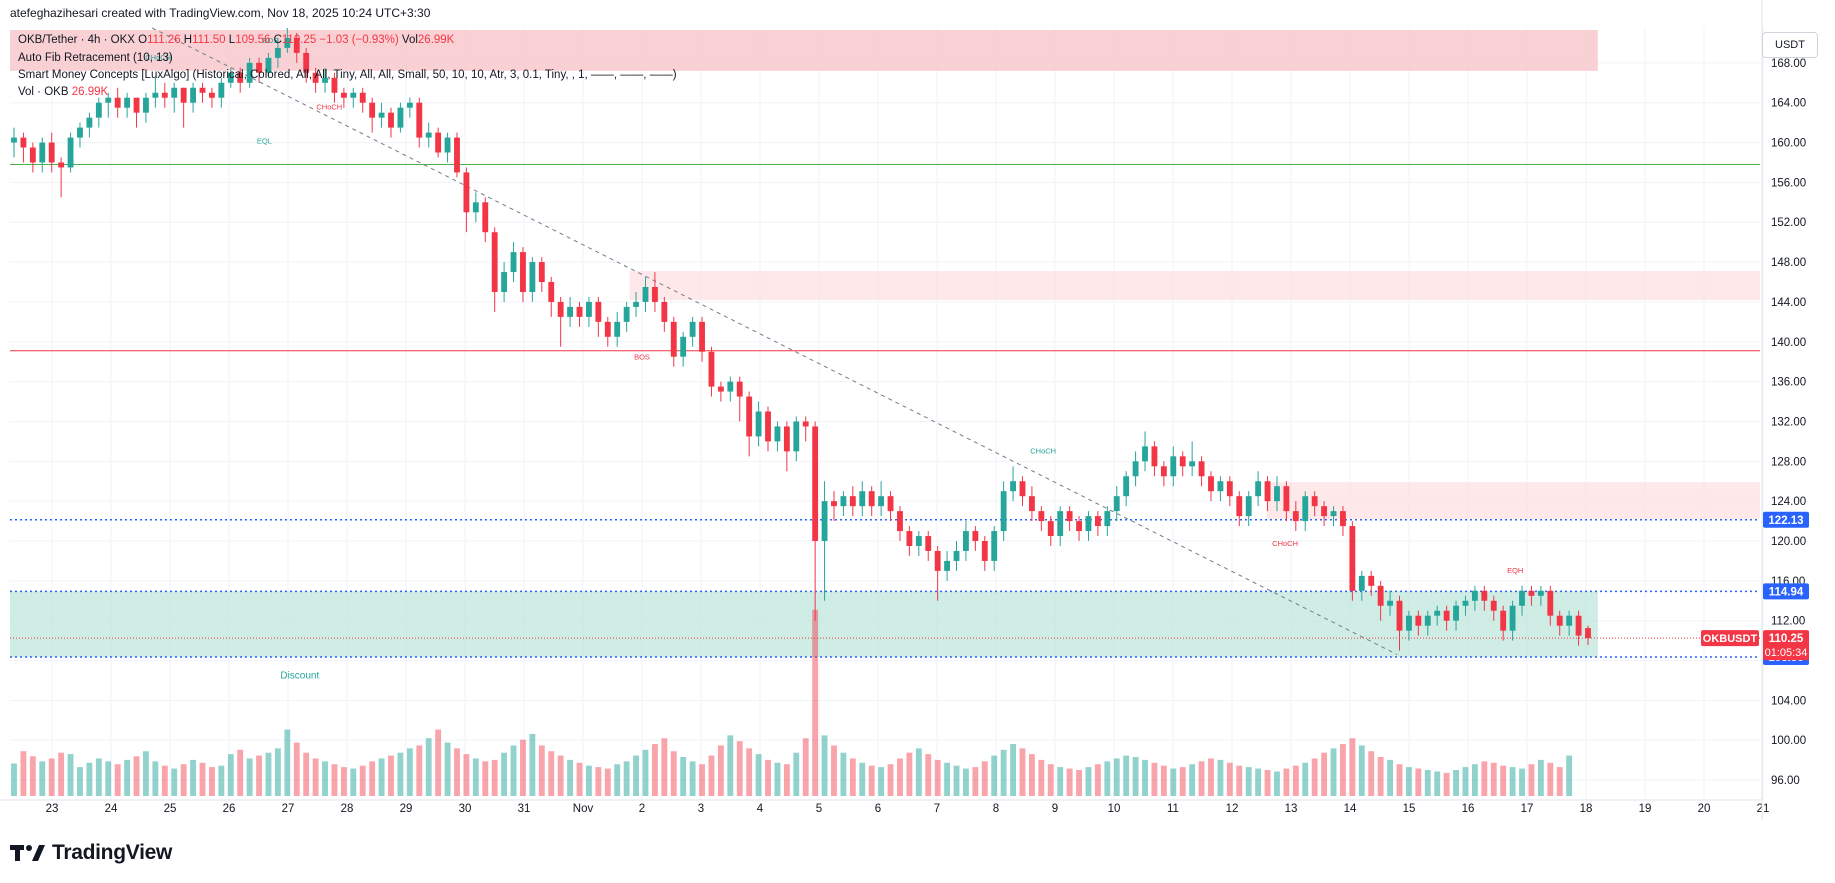 This screenshot has width=1835, height=883. Describe the element at coordinates (1645, 809) in the screenshot. I see `x-tick-label: 19` at that location.